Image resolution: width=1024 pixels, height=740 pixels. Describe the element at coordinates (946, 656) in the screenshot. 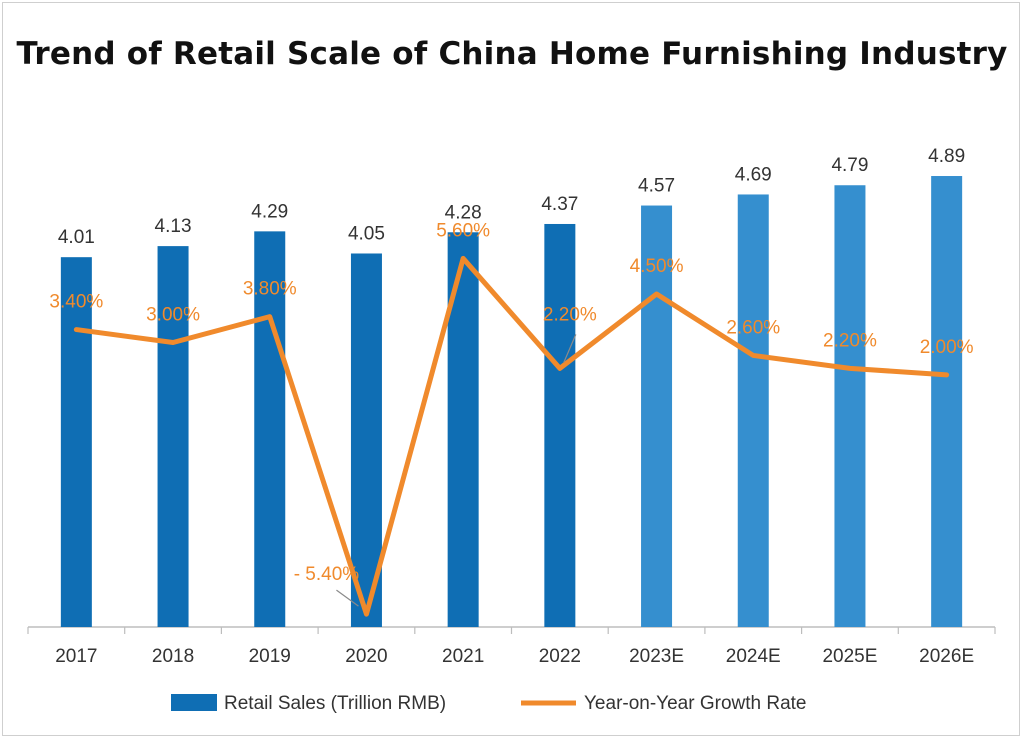

I see `x-tick-label: 2026E` at that location.